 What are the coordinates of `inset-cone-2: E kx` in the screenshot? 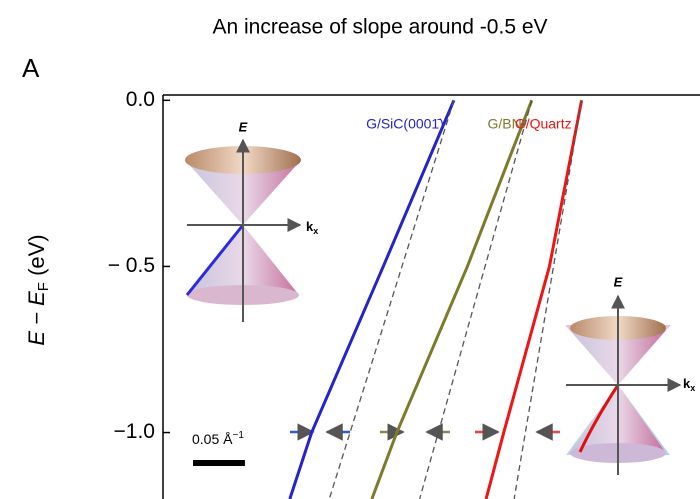 It's located at (630, 374).